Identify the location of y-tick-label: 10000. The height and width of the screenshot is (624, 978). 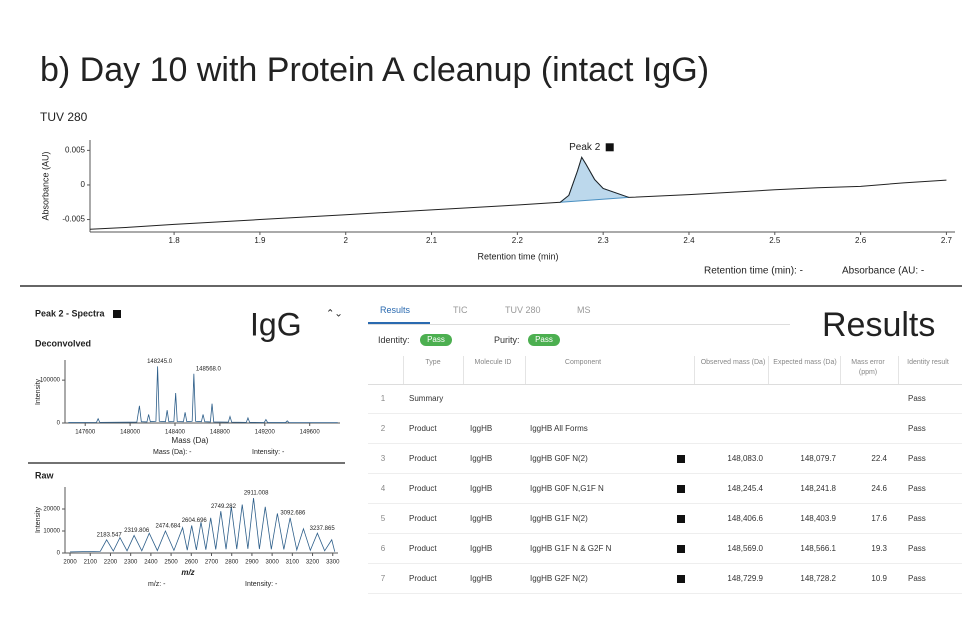
(51, 532).